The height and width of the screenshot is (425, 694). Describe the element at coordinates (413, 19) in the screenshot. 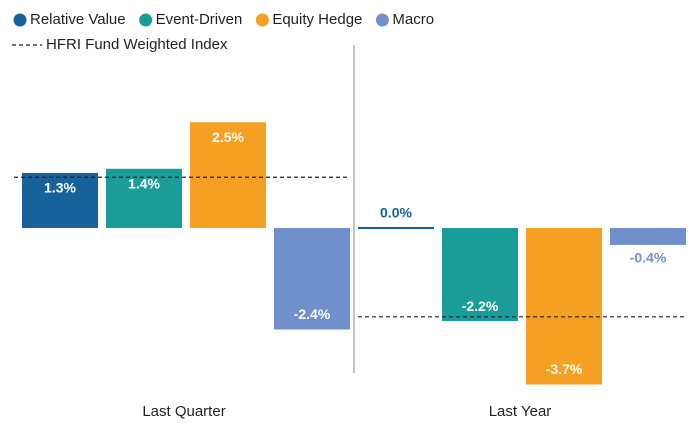

I see `legend-label: Macro` at that location.